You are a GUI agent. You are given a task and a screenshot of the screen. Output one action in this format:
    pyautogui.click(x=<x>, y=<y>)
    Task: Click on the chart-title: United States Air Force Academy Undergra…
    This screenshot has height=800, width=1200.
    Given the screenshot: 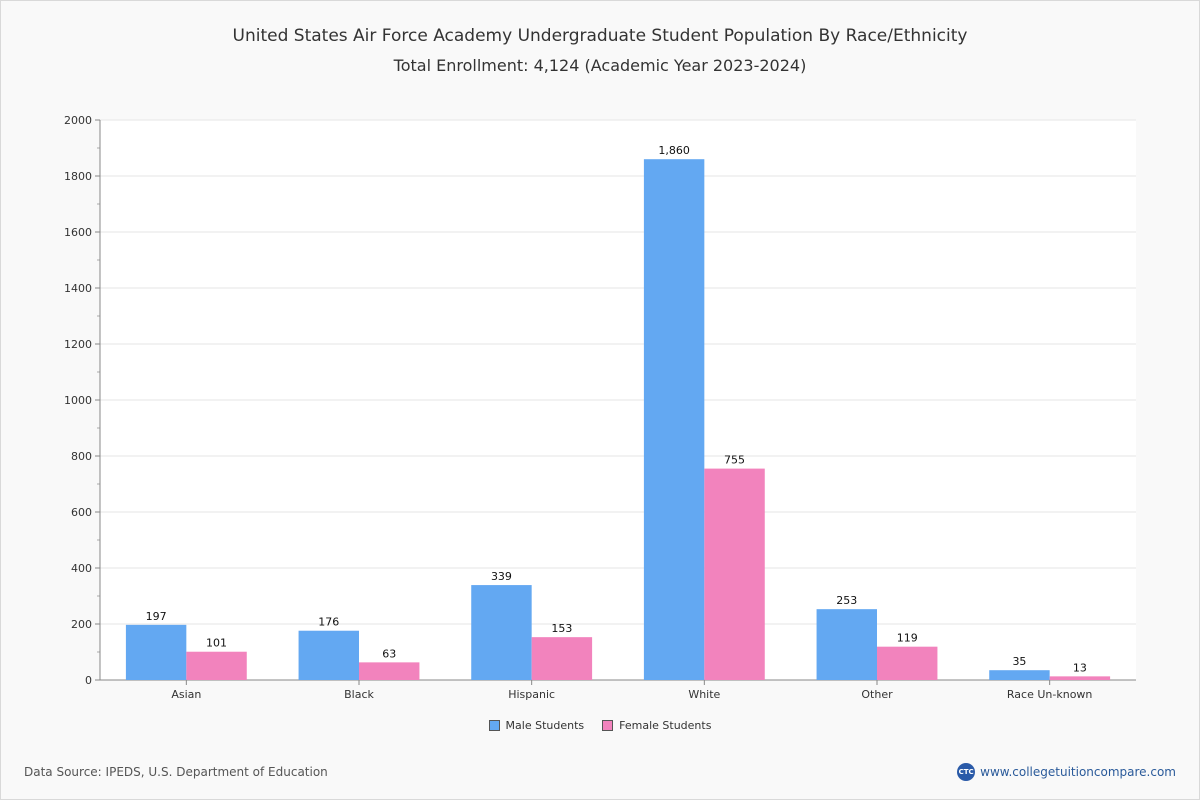 What is the action you would take?
    pyautogui.click(x=600, y=36)
    